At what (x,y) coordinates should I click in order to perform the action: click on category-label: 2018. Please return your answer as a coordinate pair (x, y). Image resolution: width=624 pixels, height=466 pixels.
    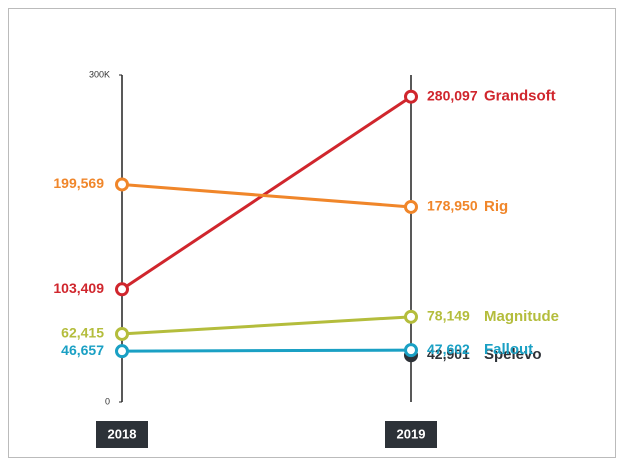
    Looking at the image, I should click on (122, 433).